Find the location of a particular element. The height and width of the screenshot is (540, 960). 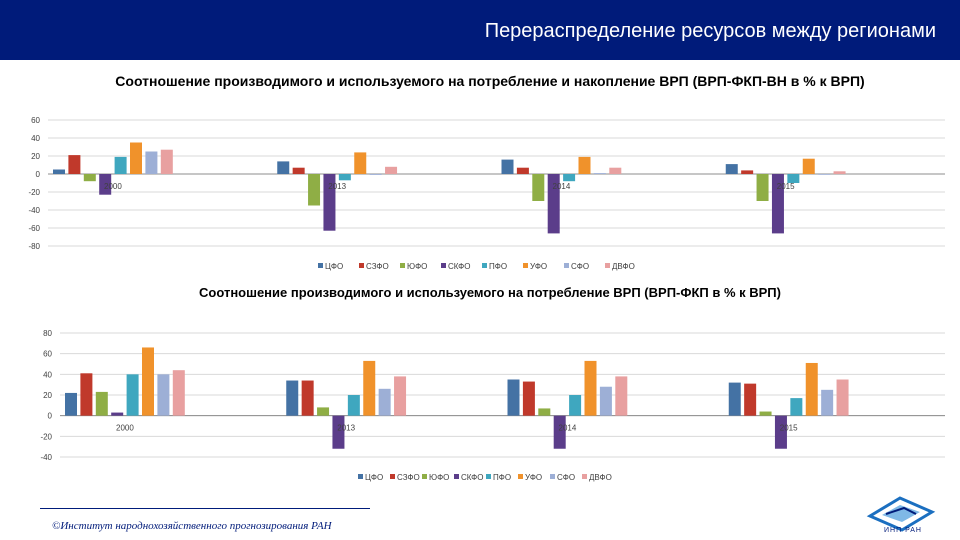

y-tick-label: -80 is located at coordinates (34, 246).